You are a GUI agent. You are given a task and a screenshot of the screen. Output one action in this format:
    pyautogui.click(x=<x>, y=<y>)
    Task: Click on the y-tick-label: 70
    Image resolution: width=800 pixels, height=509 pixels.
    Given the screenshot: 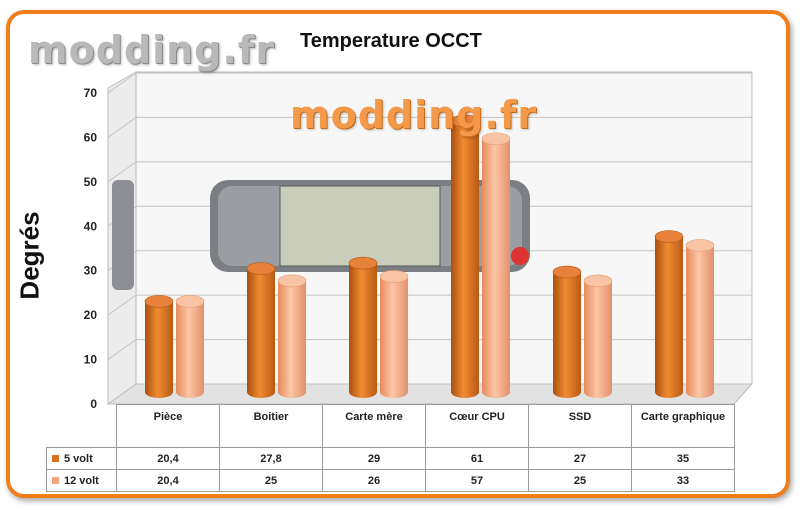 What is the action you would take?
    pyautogui.click(x=91, y=93)
    